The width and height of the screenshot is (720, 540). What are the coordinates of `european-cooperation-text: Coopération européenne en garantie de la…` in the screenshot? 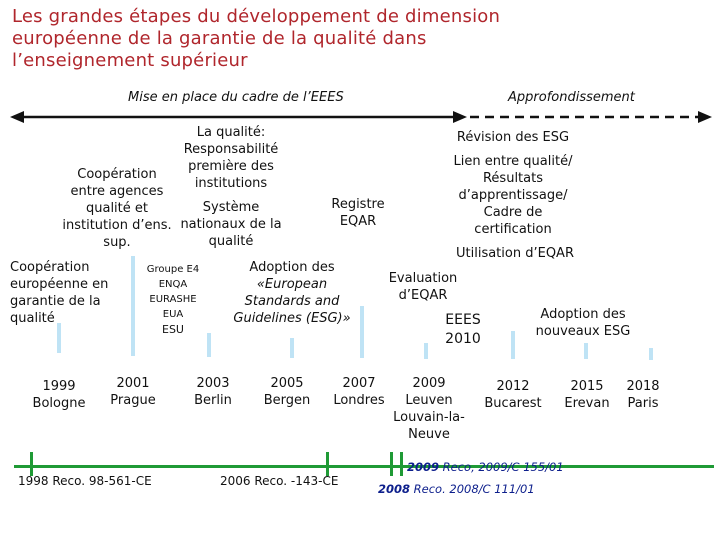 It's located at (59, 293).